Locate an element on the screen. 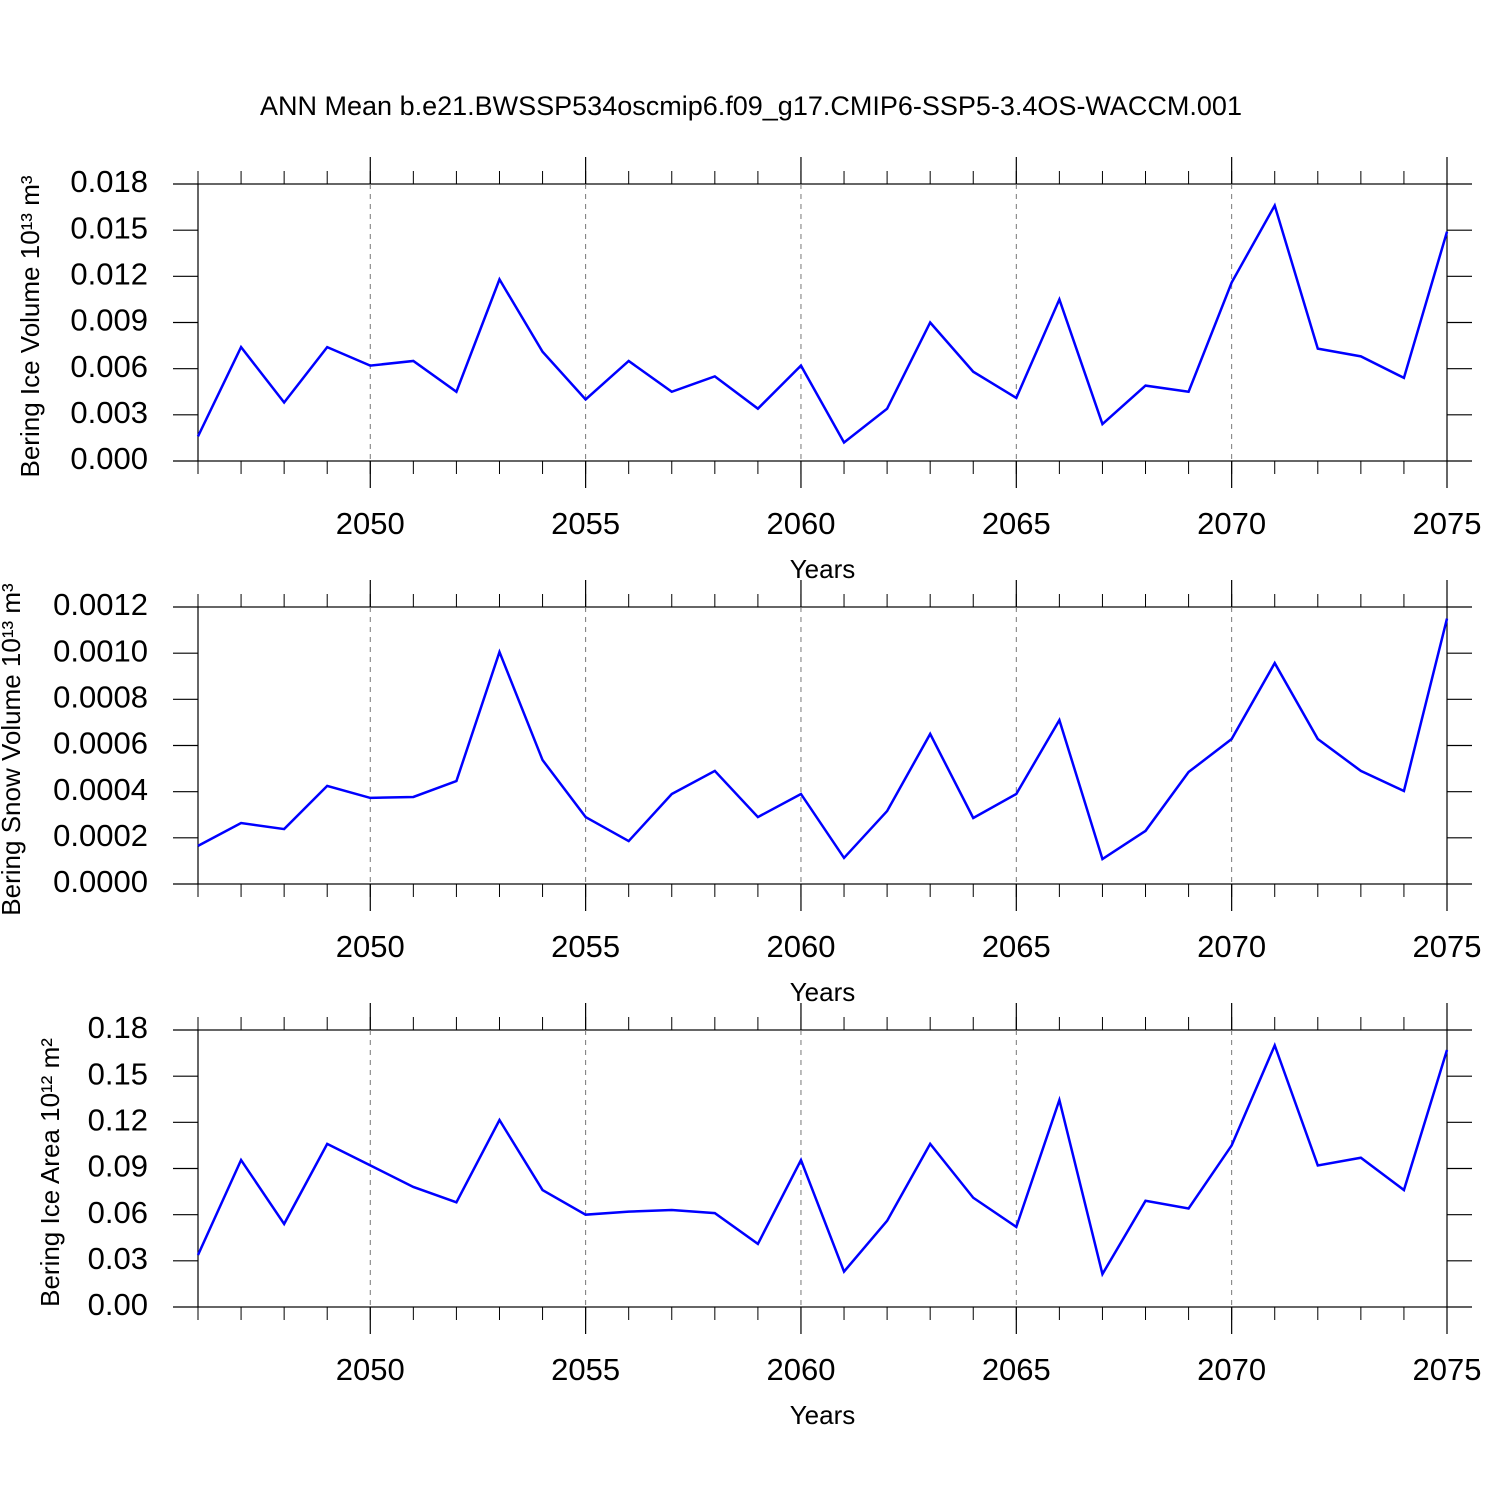  y-axis-label: Bering Ice Volume 10¹³ m³ is located at coordinates (30, 326).